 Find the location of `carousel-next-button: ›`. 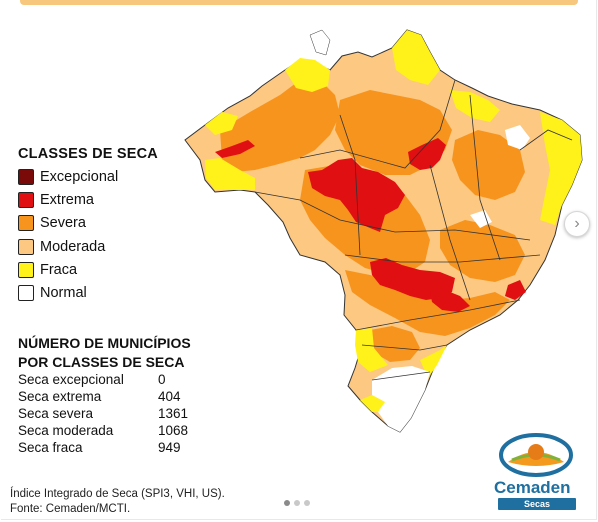

carousel-next-button: › is located at coordinates (577, 224).